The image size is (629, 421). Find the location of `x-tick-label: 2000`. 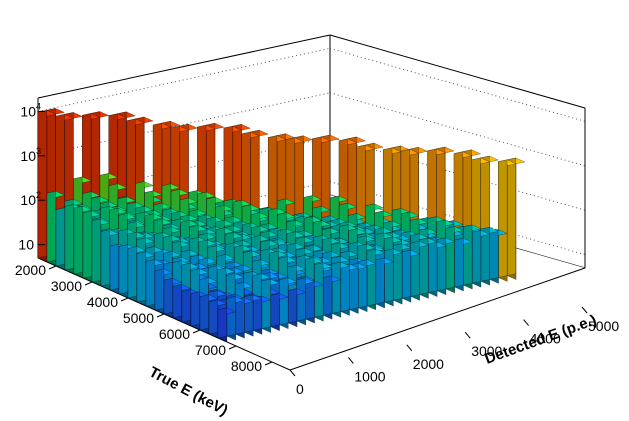

x-tick-label: 2000 is located at coordinates (30, 270).